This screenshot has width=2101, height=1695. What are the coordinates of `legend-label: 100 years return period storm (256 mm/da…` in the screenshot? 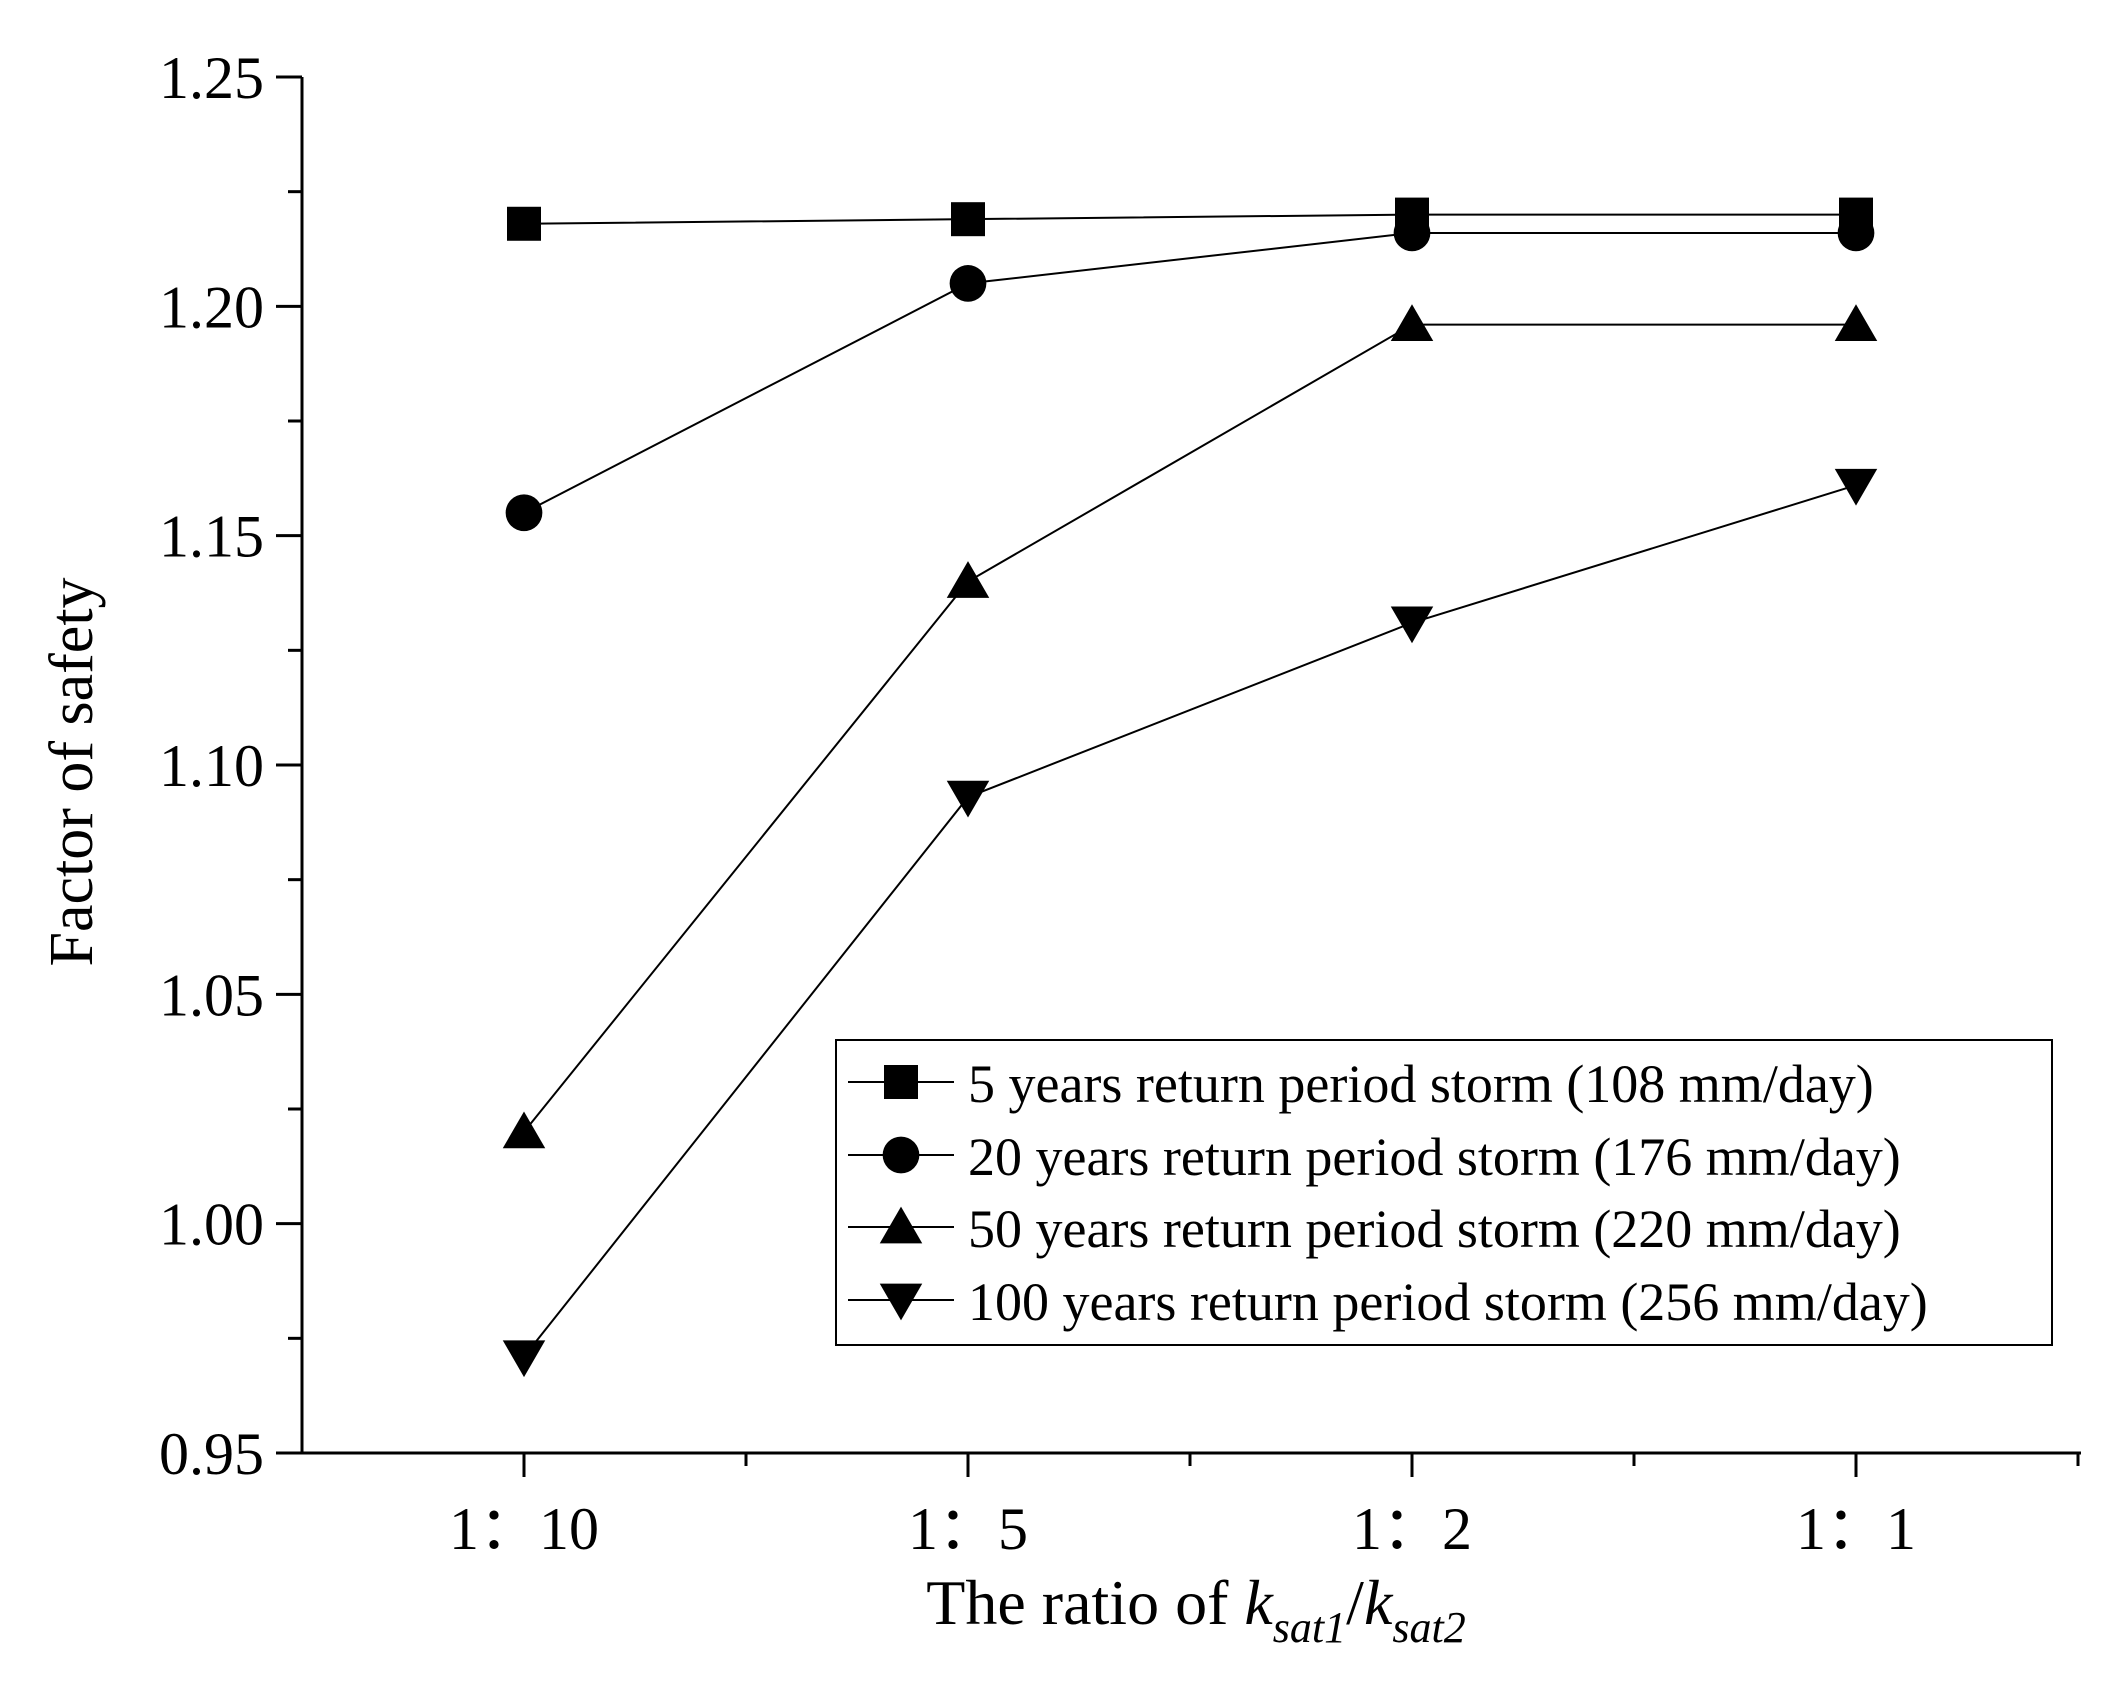 It's located at (1448, 1302).